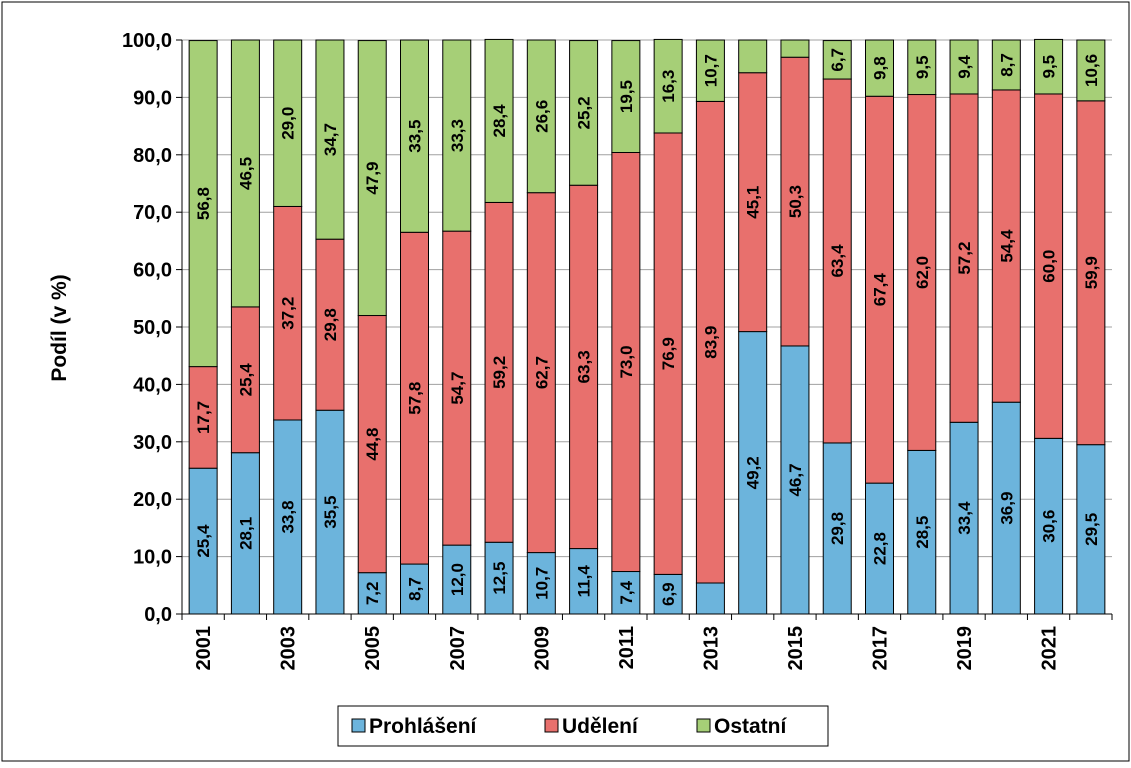 The width and height of the screenshot is (1131, 768). Describe the element at coordinates (152, 500) in the screenshot. I see `y-tick-label: 20,0` at that location.